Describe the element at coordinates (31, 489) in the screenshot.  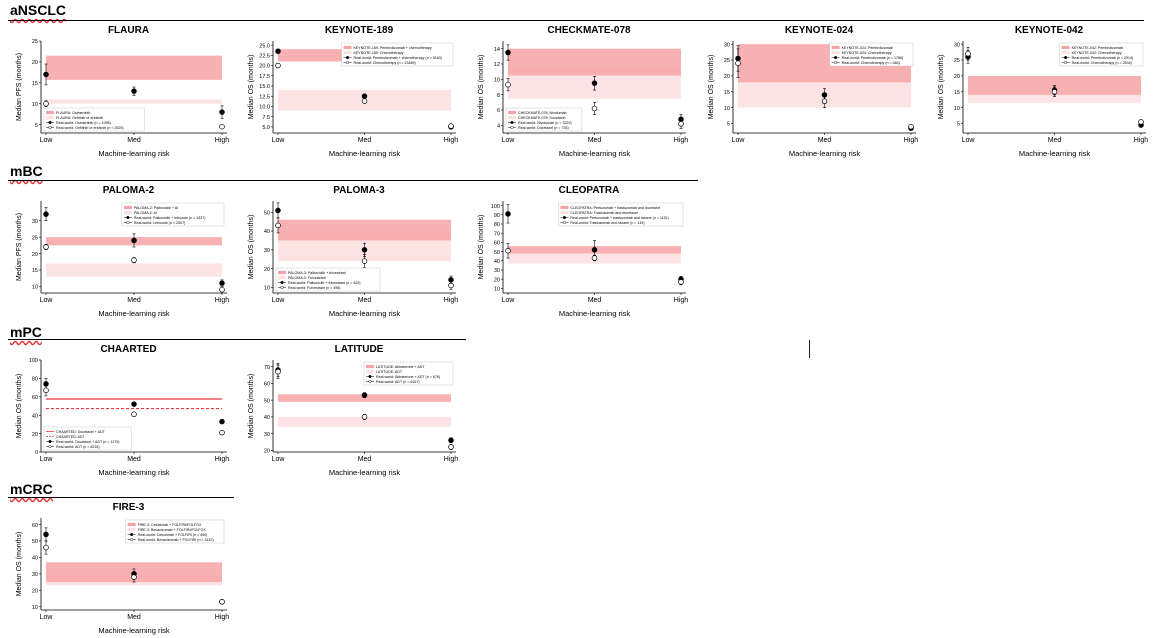
I see `section-title-mcrc: mCRC` at that location.